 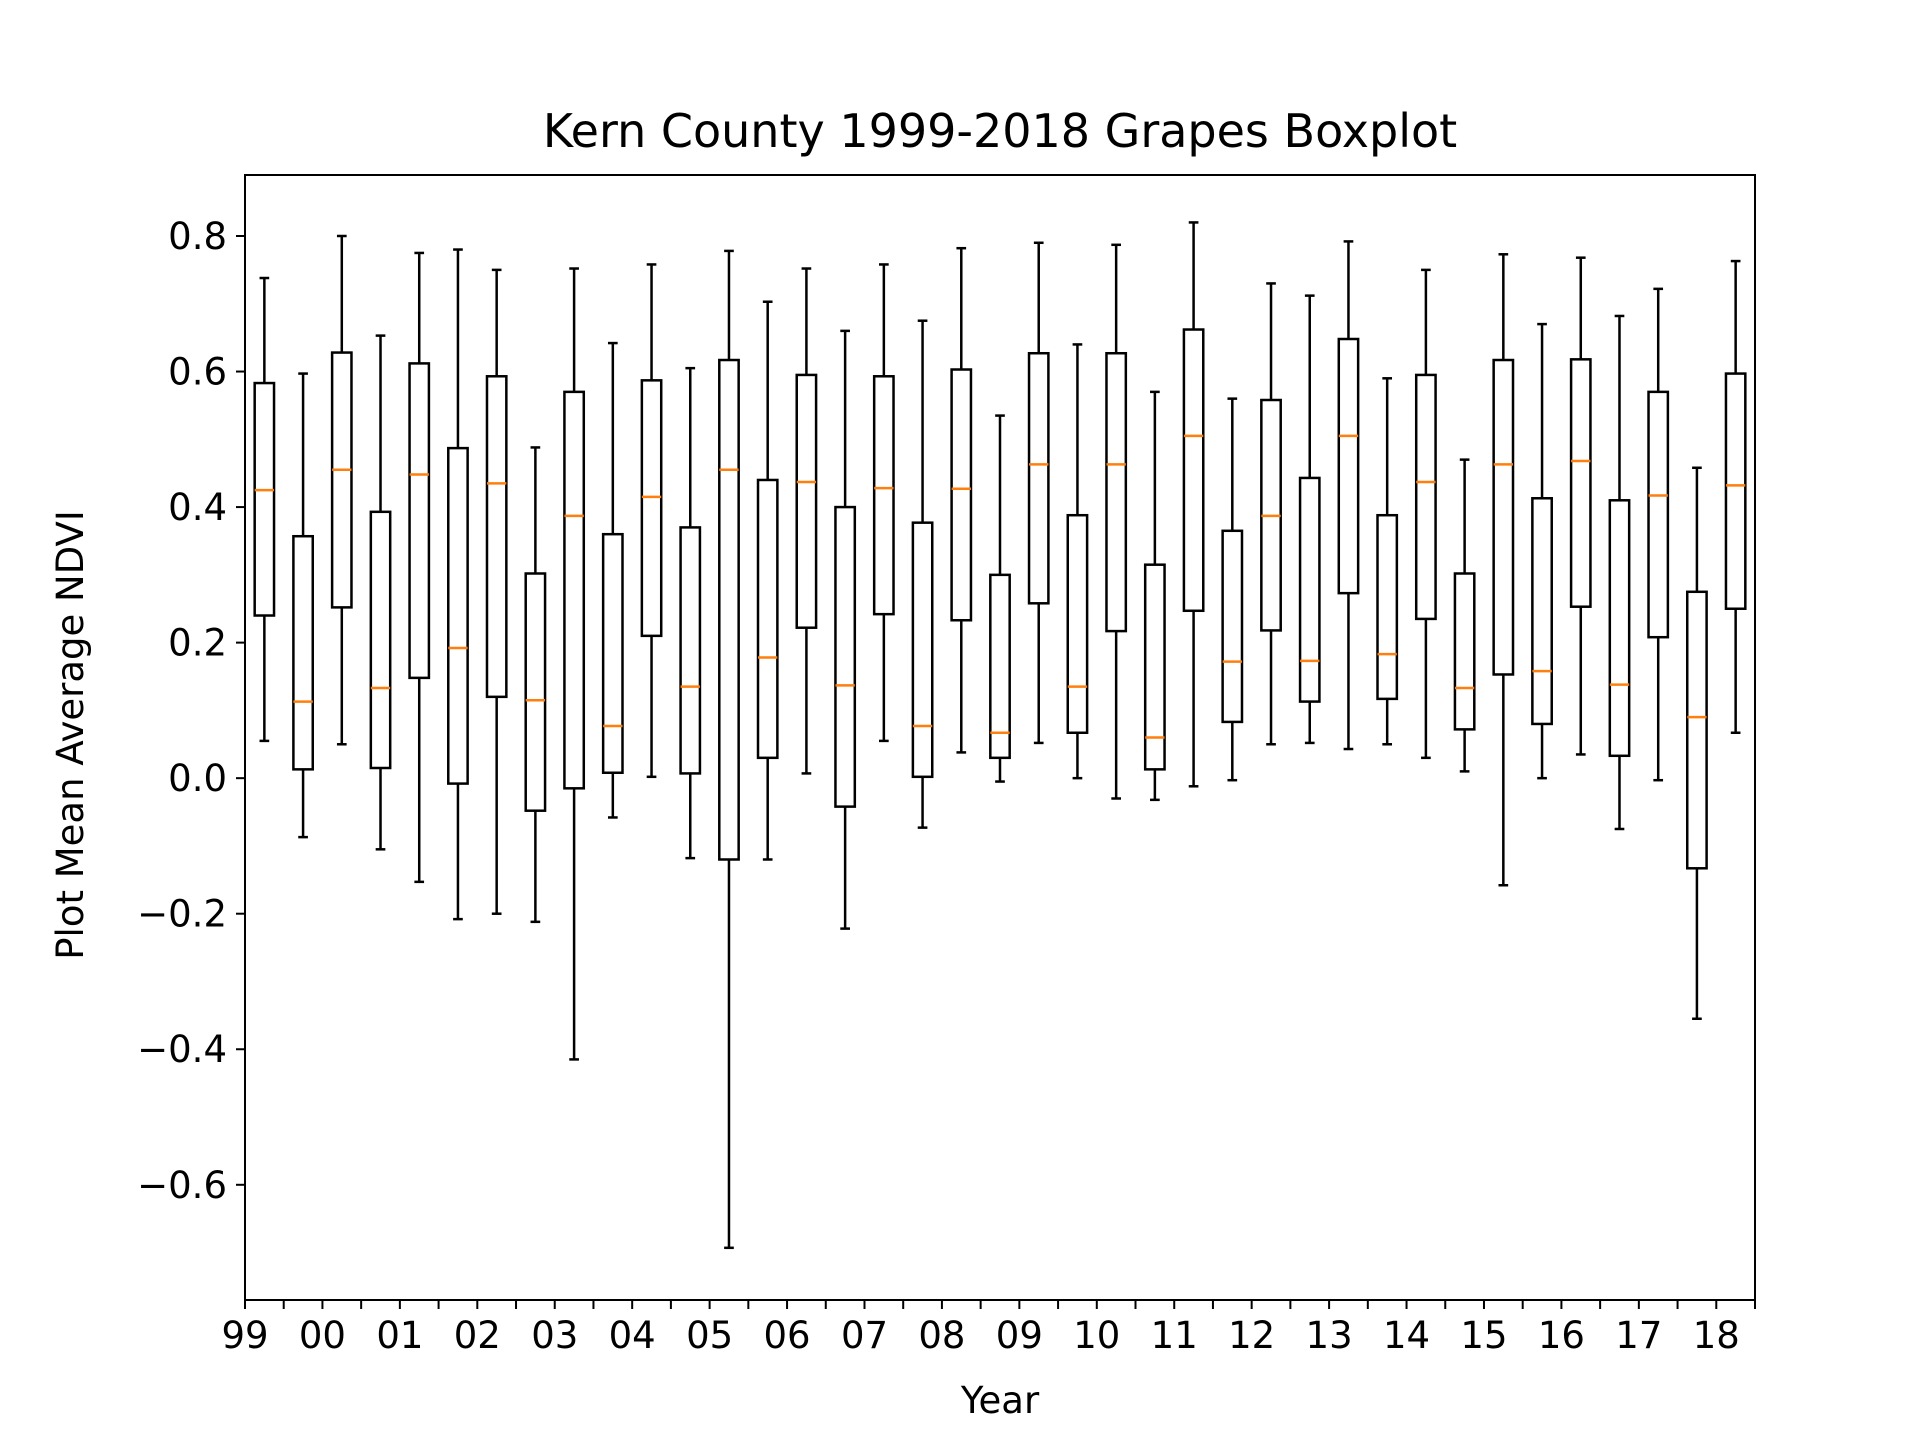 What do you see at coordinates (864, 1335) in the screenshot?
I see `x-tick-label: 07` at bounding box center [864, 1335].